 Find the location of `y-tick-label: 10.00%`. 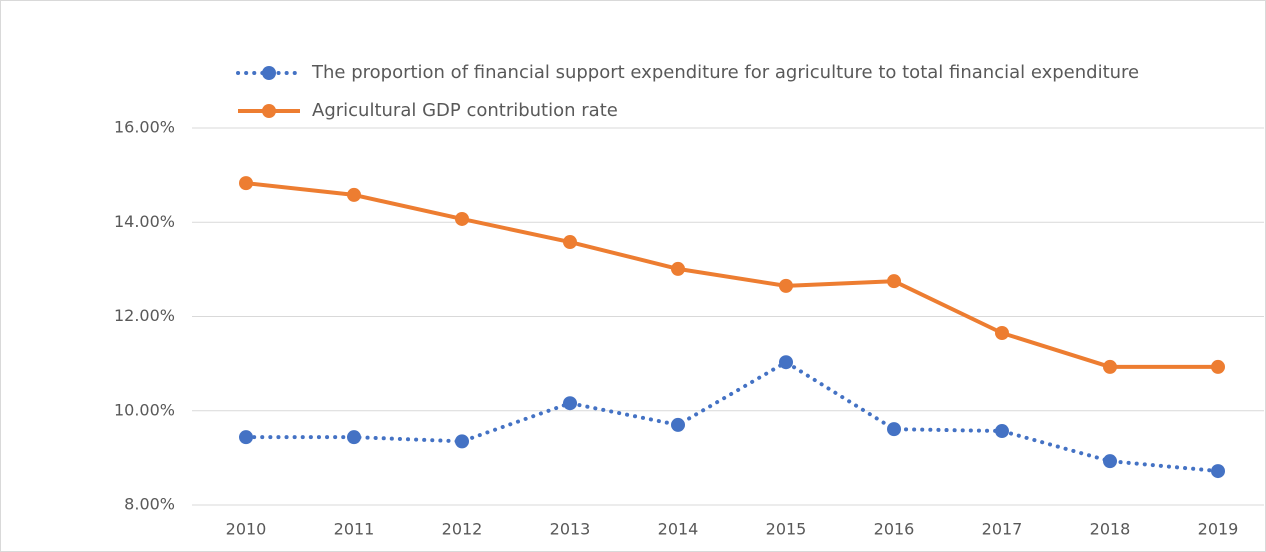

y-tick-label: 10.00% is located at coordinates (144, 409).